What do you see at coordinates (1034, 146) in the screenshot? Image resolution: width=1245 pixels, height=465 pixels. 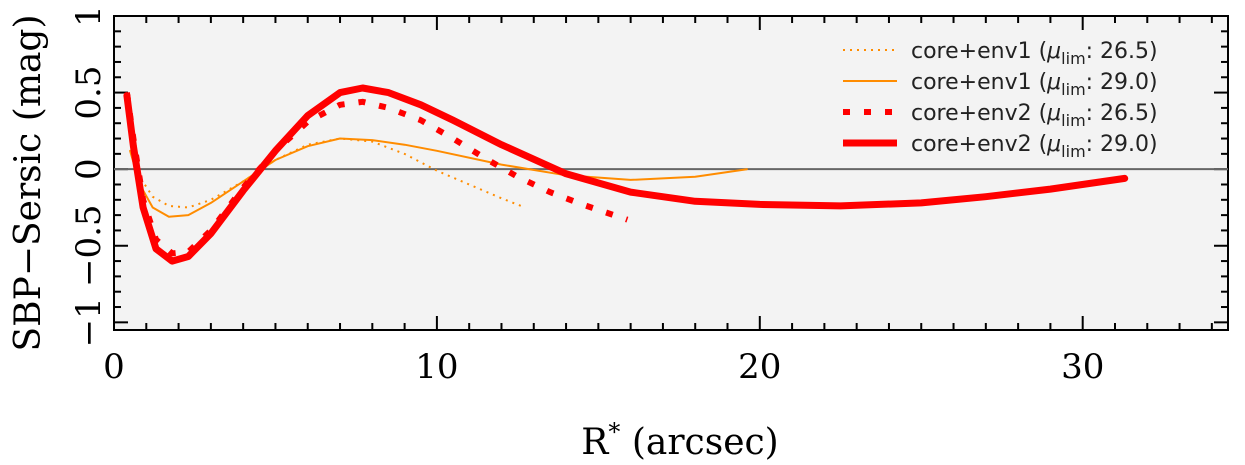 I see `legend-label-4: core+env2 (μlim: 29.0)` at bounding box center [1034, 146].